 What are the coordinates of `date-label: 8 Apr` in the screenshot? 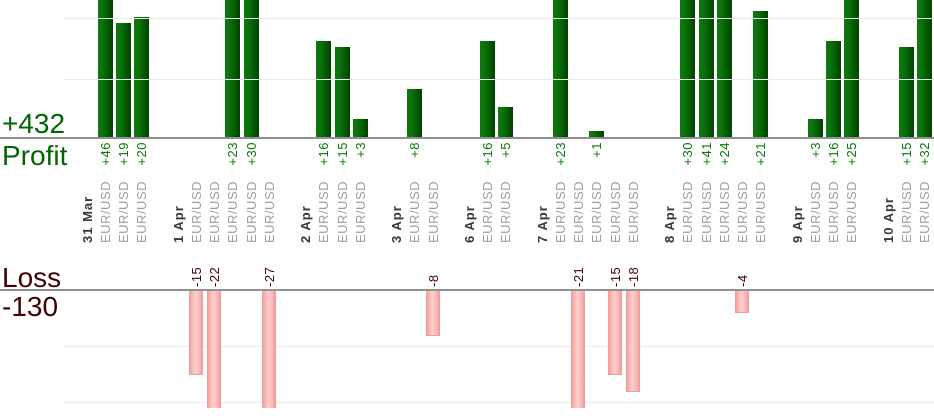 It's located at (669, 224).